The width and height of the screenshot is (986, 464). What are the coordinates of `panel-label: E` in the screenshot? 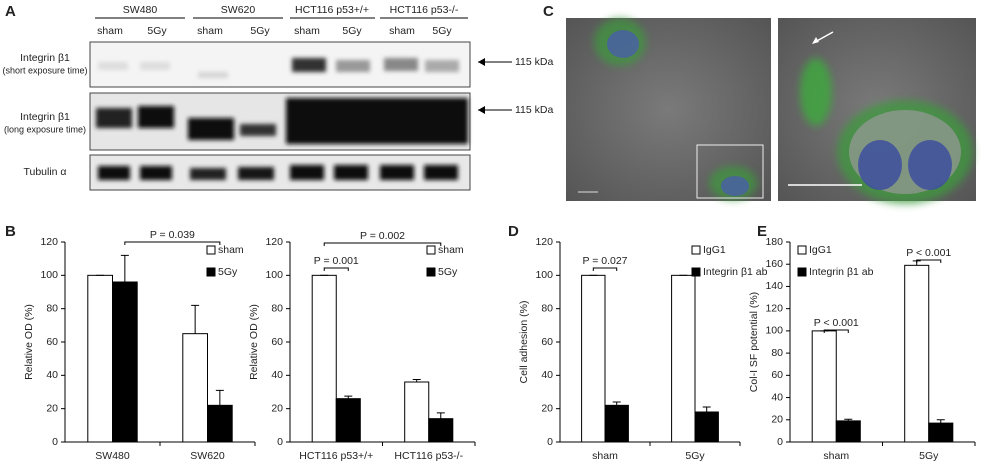 It's located at (762, 231).